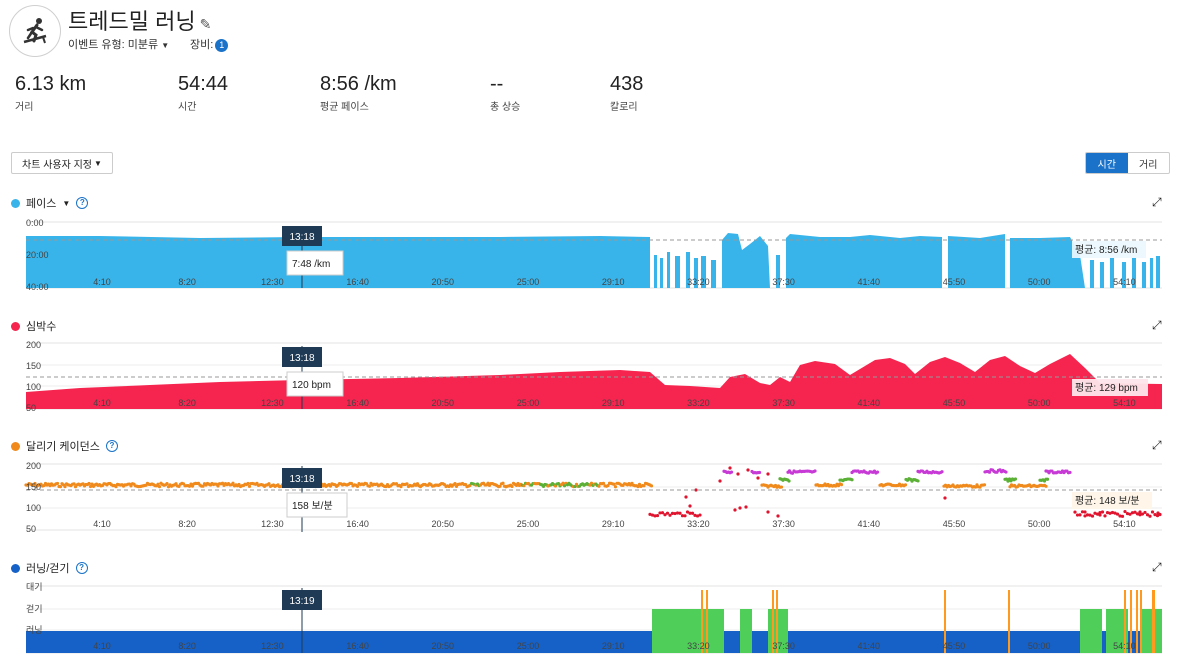  Describe the element at coordinates (37, 255) in the screenshot. I see `pace-y-tick: 20:00` at that location.